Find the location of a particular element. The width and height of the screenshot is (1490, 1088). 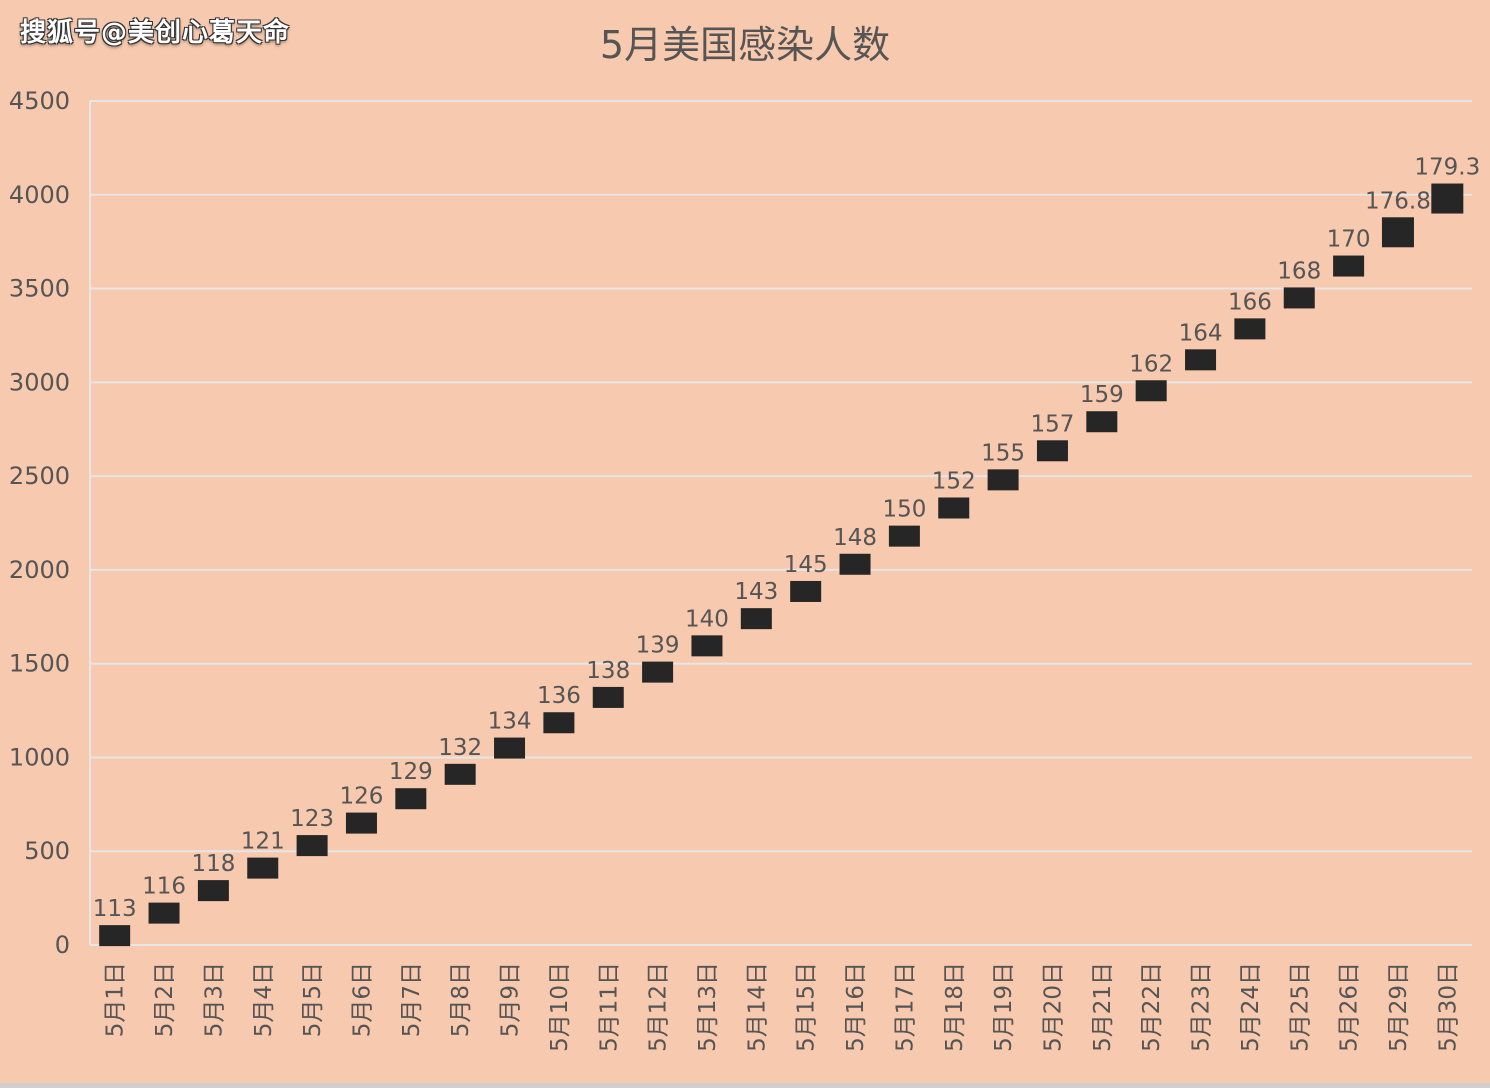

data-label: 143 is located at coordinates (756, 592).